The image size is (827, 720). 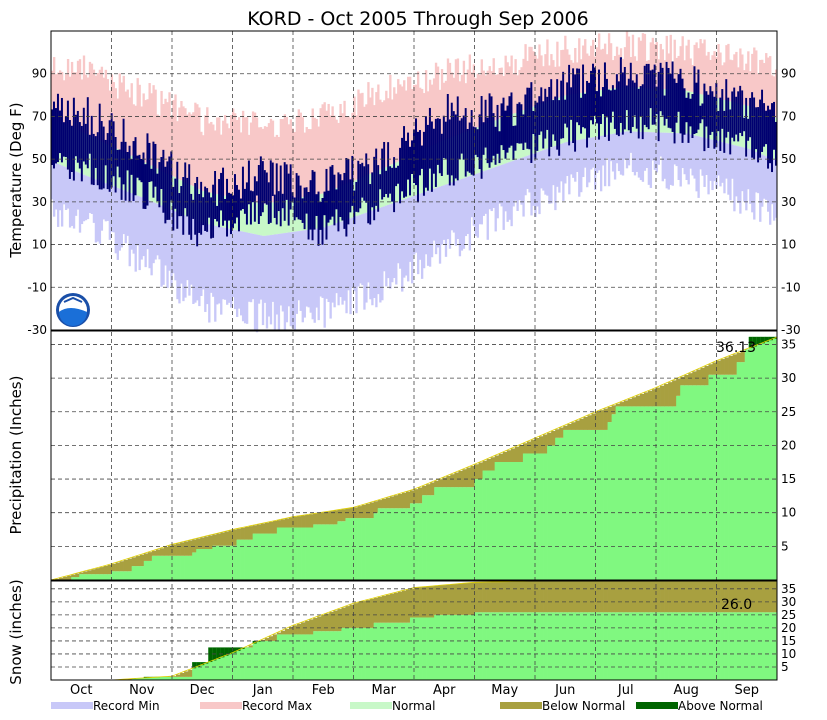 I want to click on precip-total-label: 36.13, so click(x=736, y=348).